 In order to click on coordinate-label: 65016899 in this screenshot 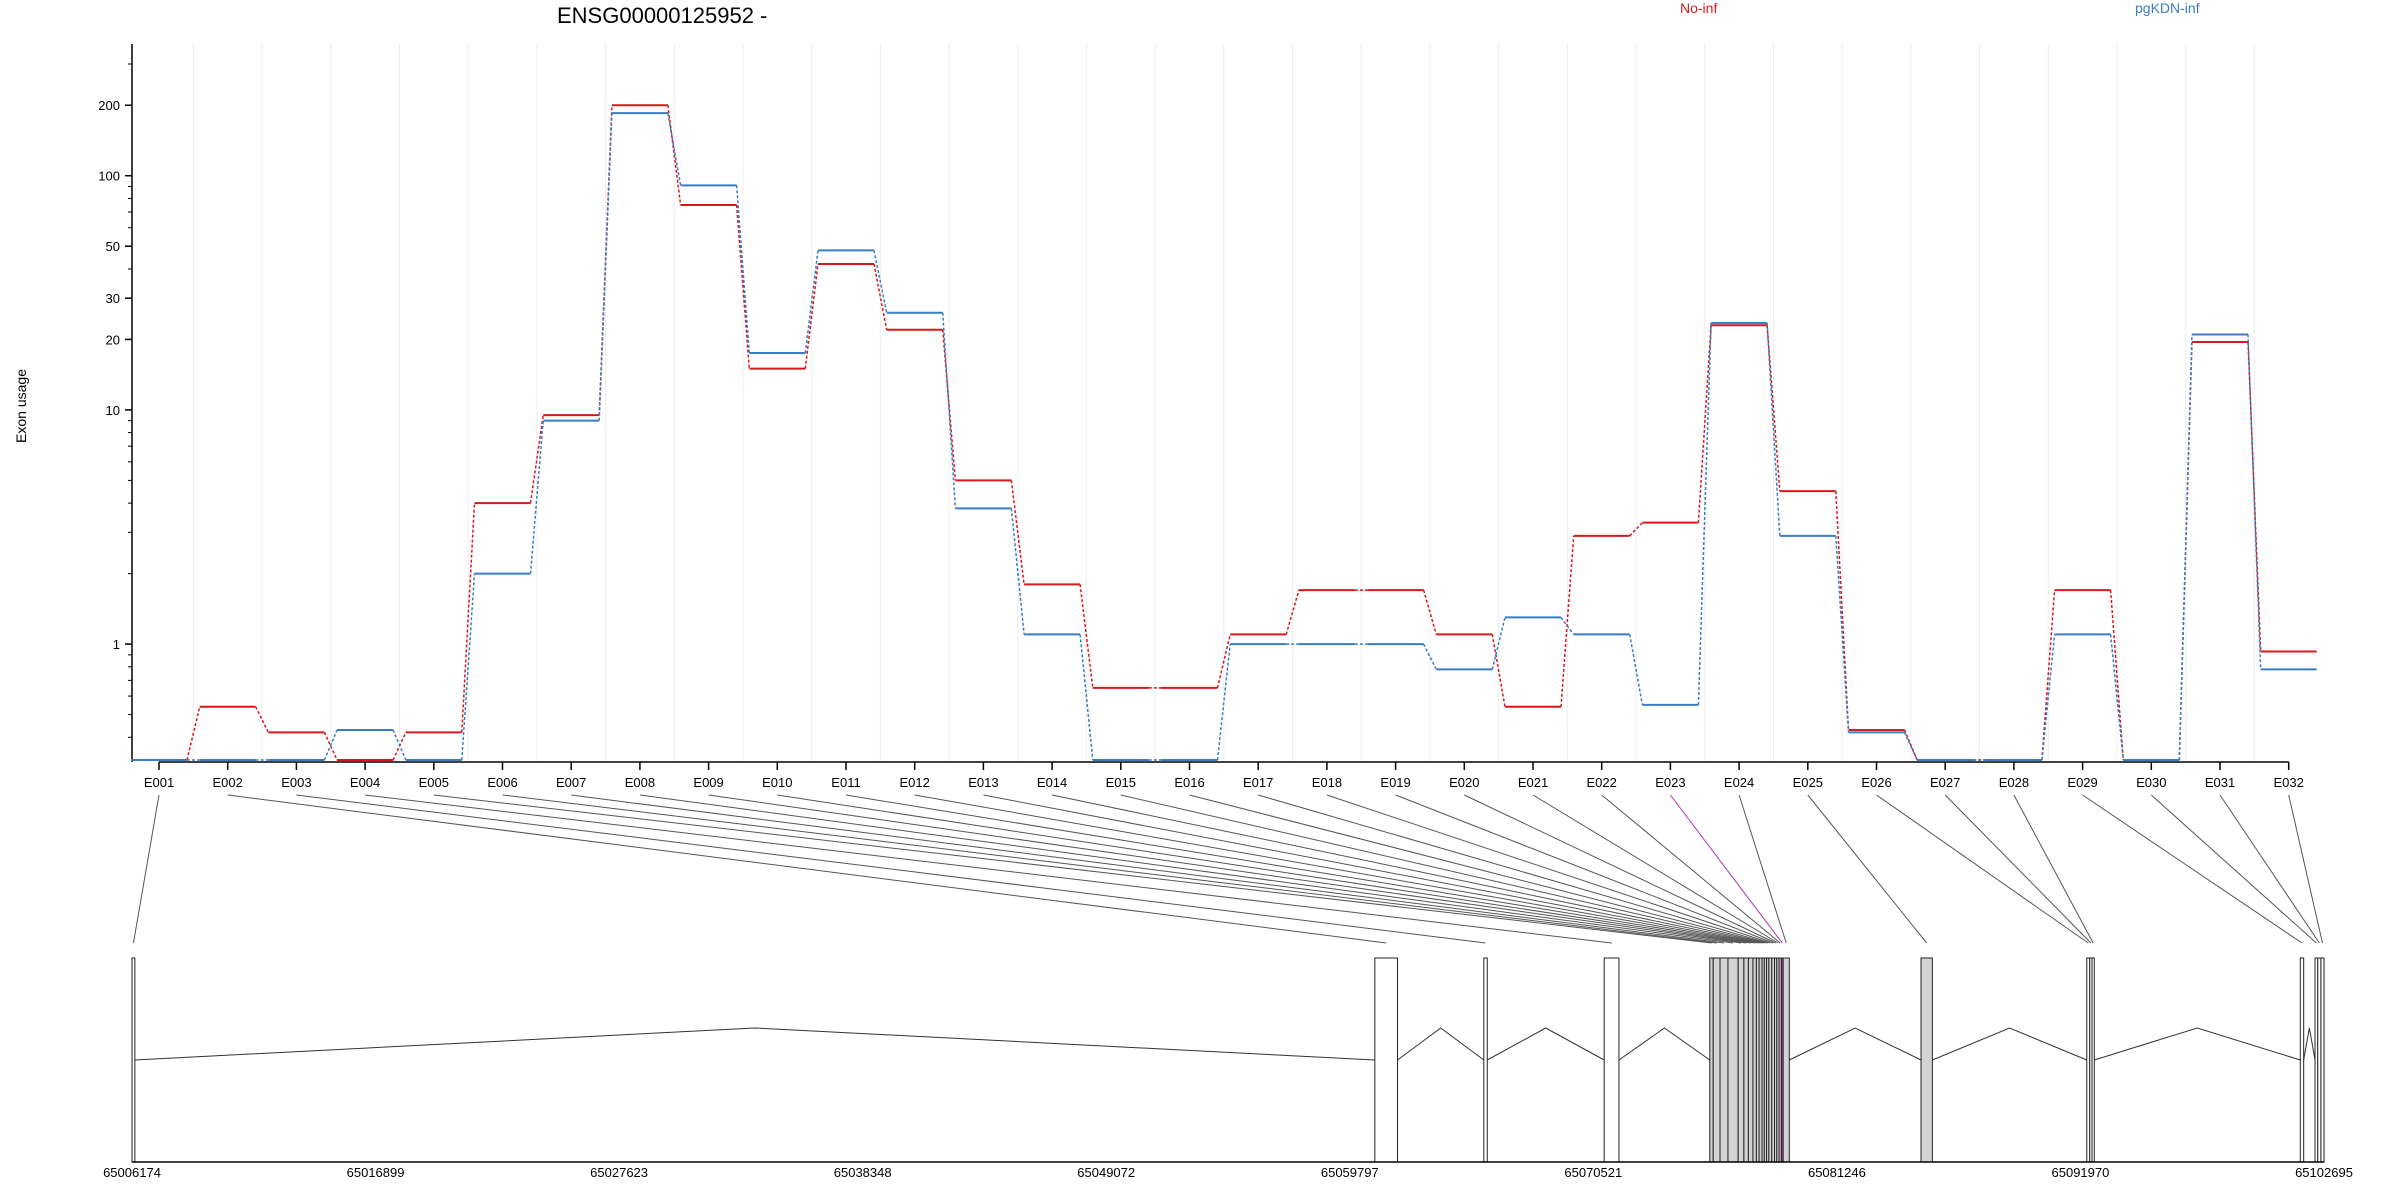, I will do `click(376, 1172)`.